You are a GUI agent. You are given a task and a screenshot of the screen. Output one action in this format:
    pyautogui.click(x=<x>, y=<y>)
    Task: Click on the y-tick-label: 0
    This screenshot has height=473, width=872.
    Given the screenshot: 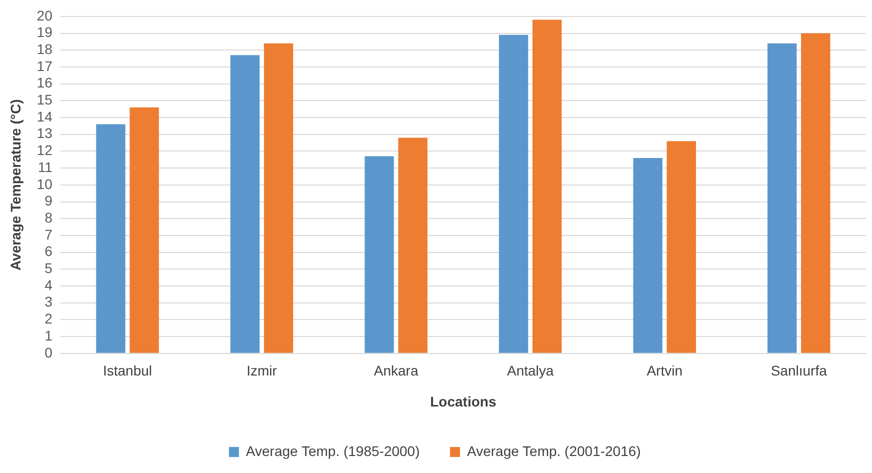 What is the action you would take?
    pyautogui.click(x=48, y=352)
    